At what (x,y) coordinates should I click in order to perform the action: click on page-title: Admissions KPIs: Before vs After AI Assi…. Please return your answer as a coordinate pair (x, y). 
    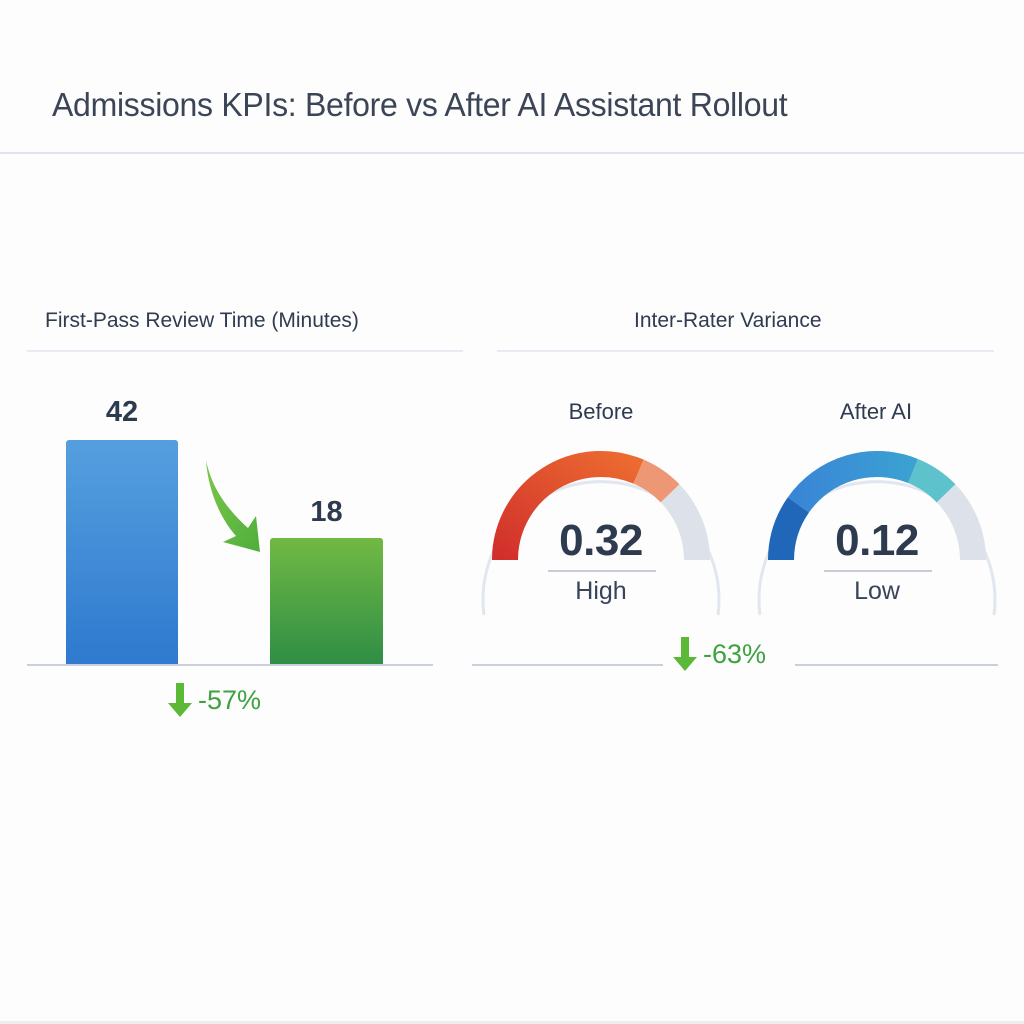
    Looking at the image, I should click on (420, 104).